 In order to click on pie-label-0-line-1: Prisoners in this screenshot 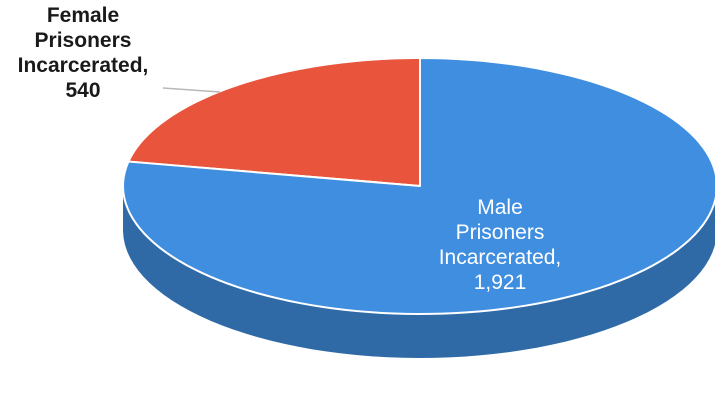, I will do `click(83, 40)`.